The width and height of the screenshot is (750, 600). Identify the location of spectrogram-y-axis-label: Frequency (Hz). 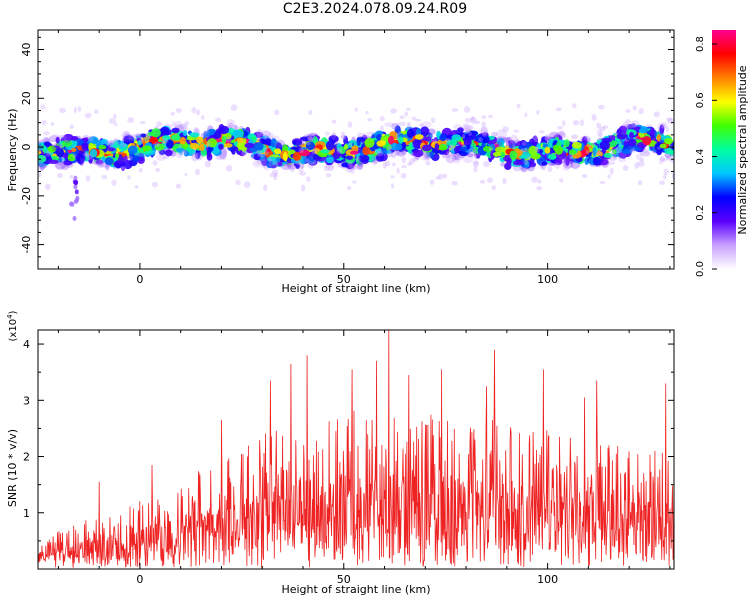
(12, 150).